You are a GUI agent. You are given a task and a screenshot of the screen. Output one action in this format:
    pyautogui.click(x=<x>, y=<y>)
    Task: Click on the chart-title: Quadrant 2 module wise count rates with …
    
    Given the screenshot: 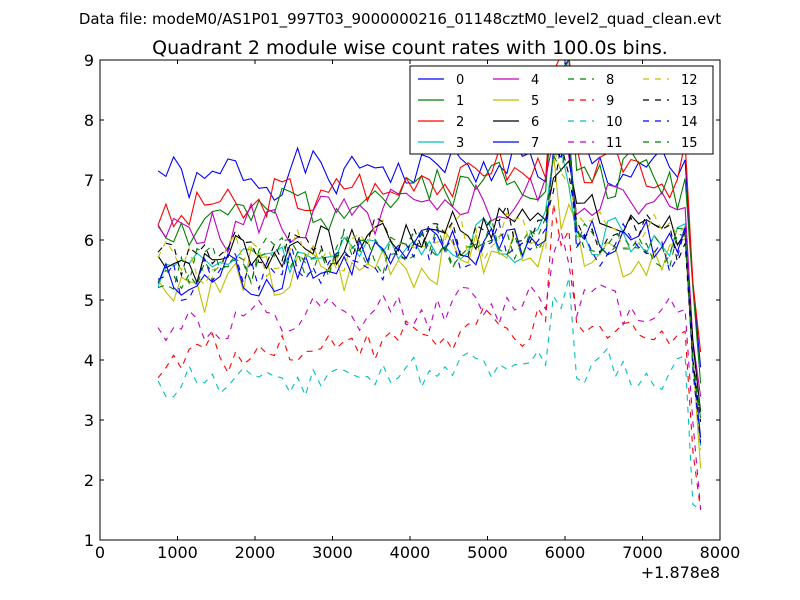 What is the action you would take?
    pyautogui.click(x=410, y=48)
    